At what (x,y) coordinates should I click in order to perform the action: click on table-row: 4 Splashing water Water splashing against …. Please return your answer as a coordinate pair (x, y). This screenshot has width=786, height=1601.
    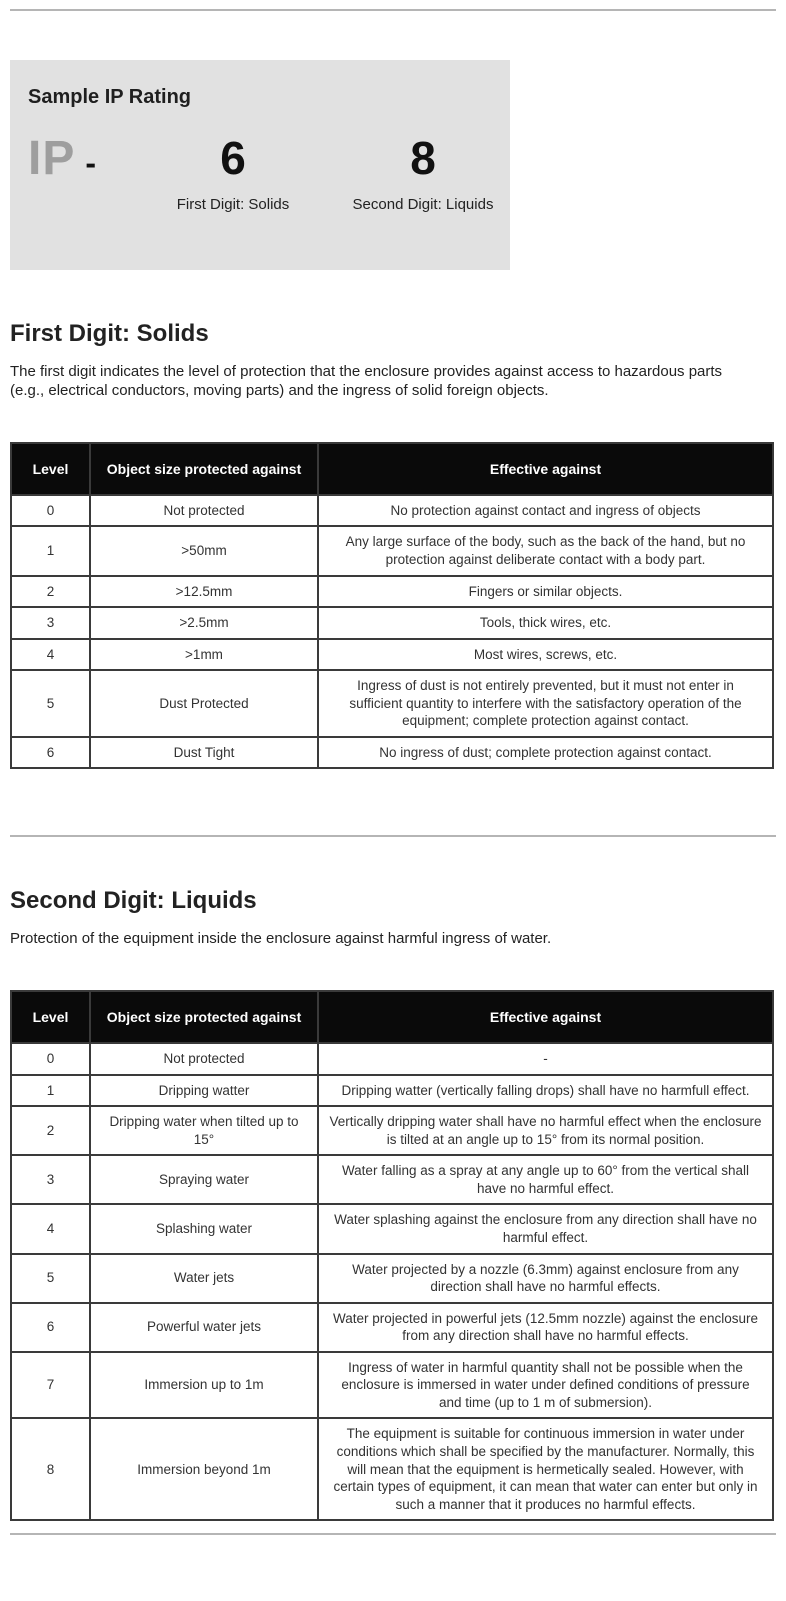
    Looking at the image, I should click on (392, 1229).